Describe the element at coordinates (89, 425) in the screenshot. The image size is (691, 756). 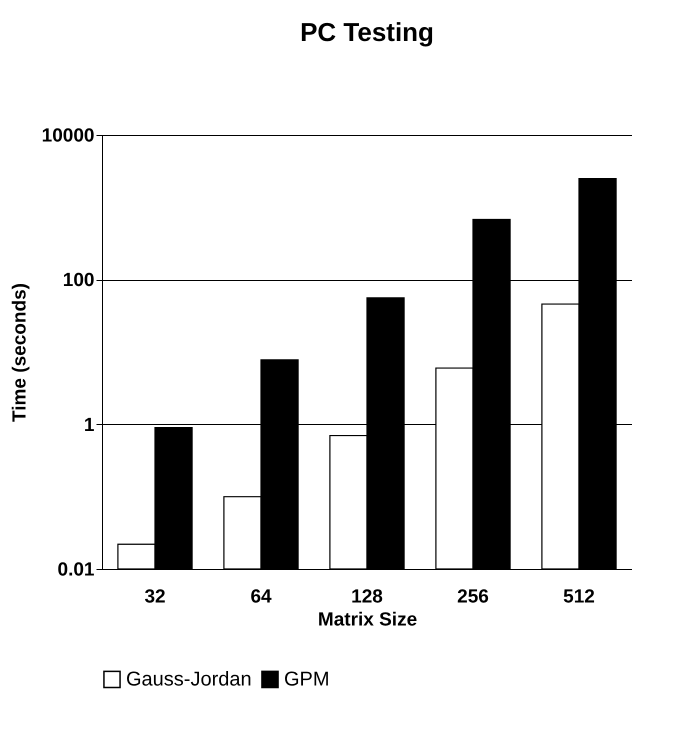
I see `y-tick-label: 1` at that location.